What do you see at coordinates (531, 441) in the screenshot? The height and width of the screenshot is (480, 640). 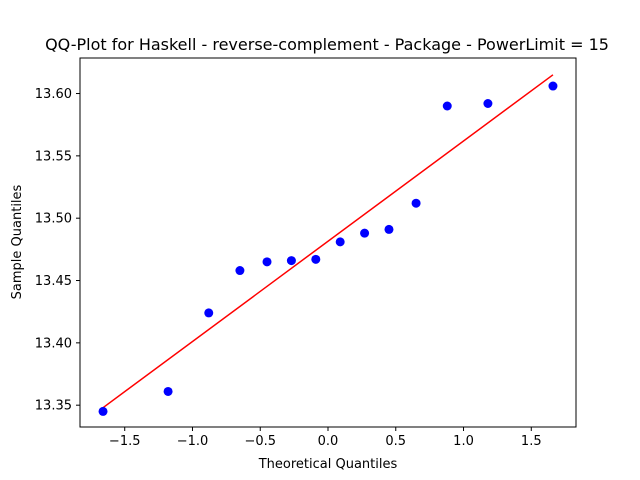 I see `x-tick-label: 1.5` at bounding box center [531, 441].